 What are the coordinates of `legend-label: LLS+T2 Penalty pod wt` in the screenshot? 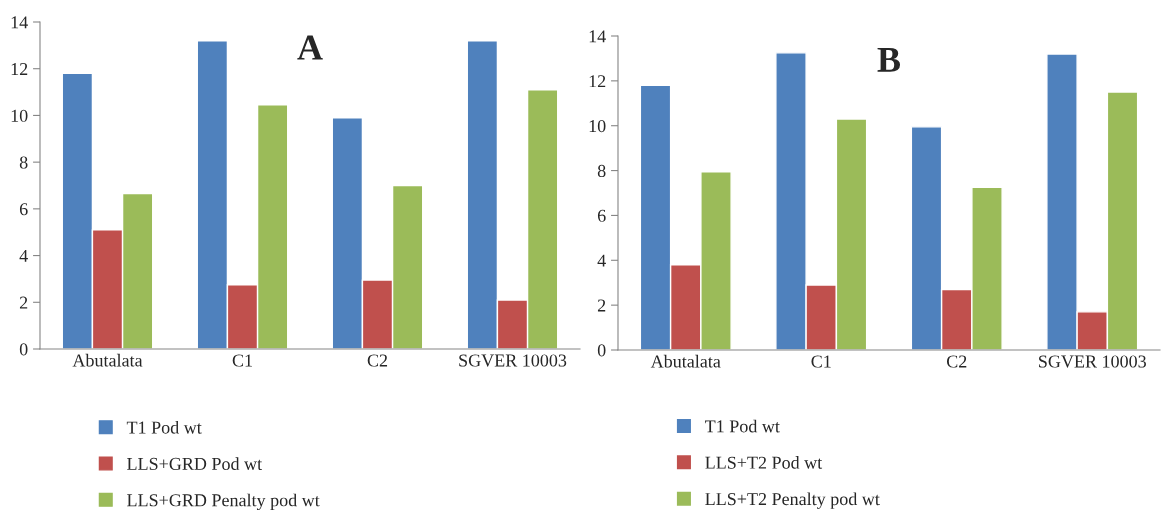 It's located at (792, 500).